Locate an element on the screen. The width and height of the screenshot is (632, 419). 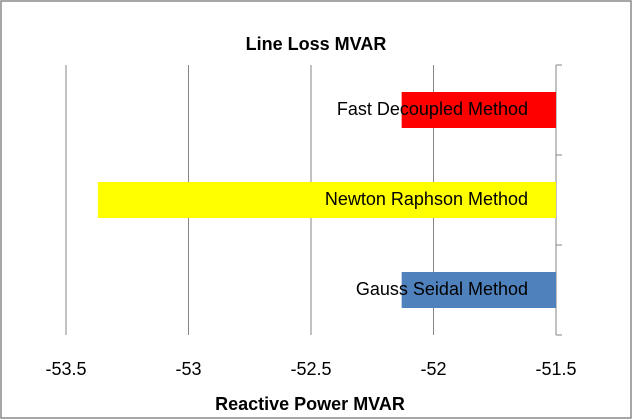
x-axis-label: Reactive Power MVAR is located at coordinates (310, 404).